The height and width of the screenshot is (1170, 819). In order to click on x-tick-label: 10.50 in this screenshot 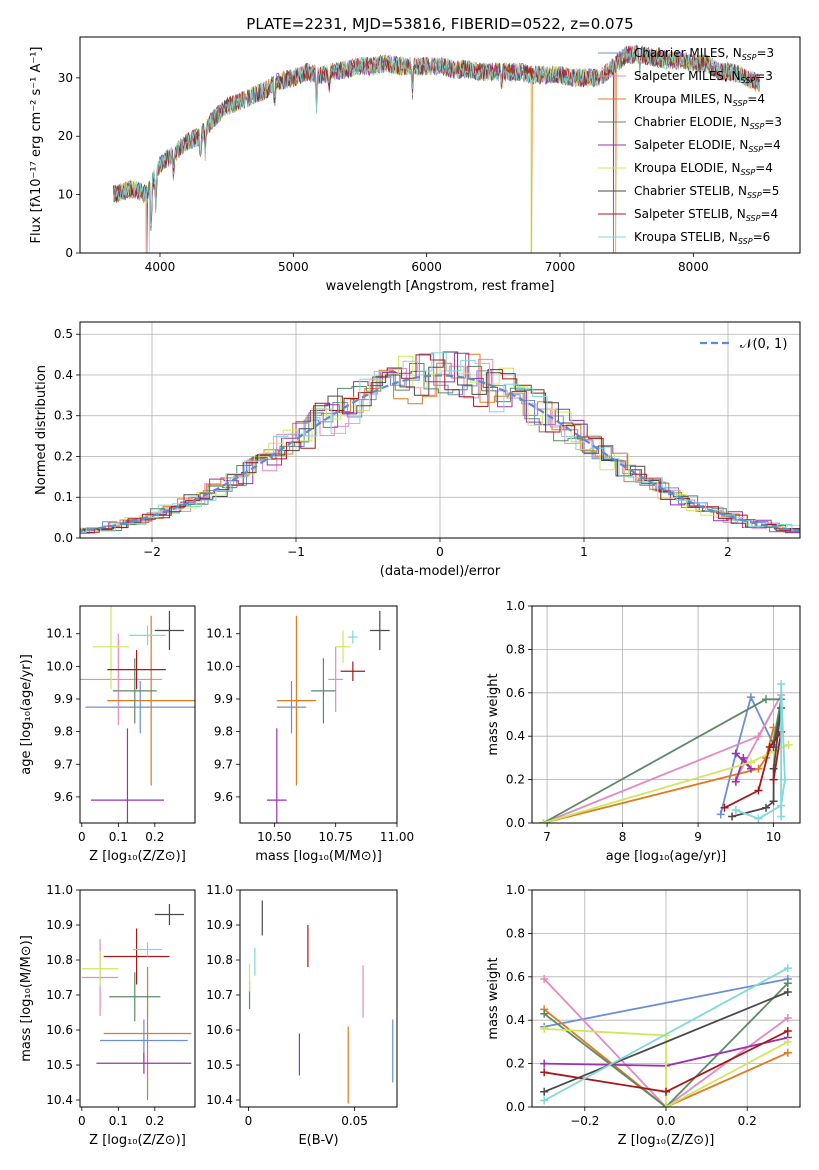, I will do `click(274, 837)`.